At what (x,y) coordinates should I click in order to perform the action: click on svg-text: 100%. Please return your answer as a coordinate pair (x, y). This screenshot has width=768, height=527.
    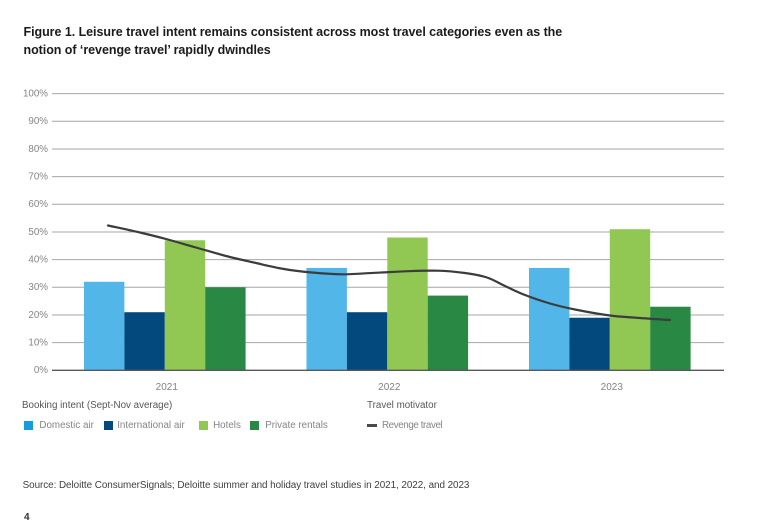
    Looking at the image, I should click on (35, 93).